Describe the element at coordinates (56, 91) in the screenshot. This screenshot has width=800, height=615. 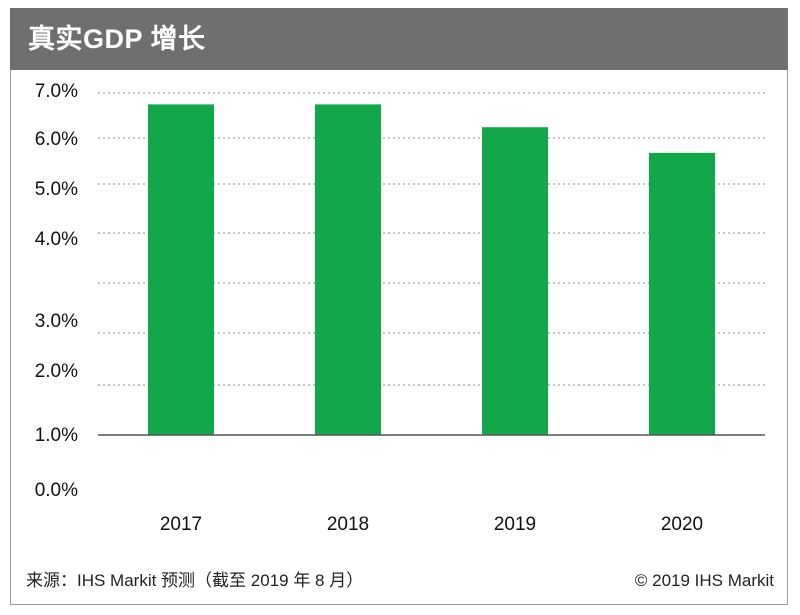
I see `y-tick-label: 7.0%` at that location.